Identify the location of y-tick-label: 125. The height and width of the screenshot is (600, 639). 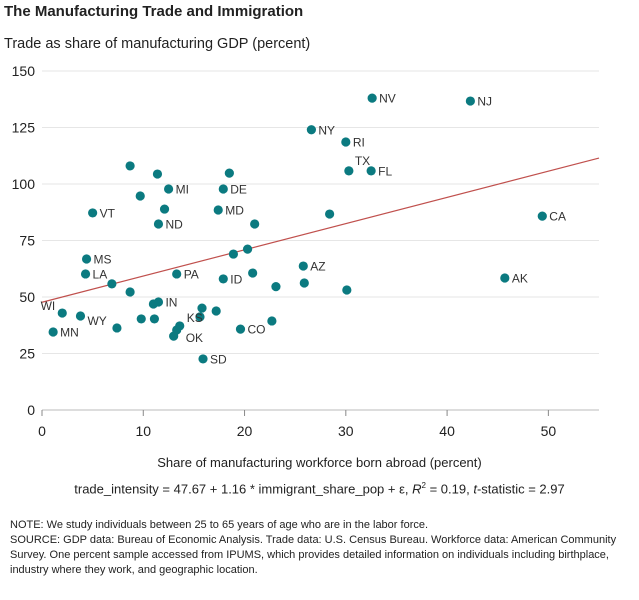
(24, 128).